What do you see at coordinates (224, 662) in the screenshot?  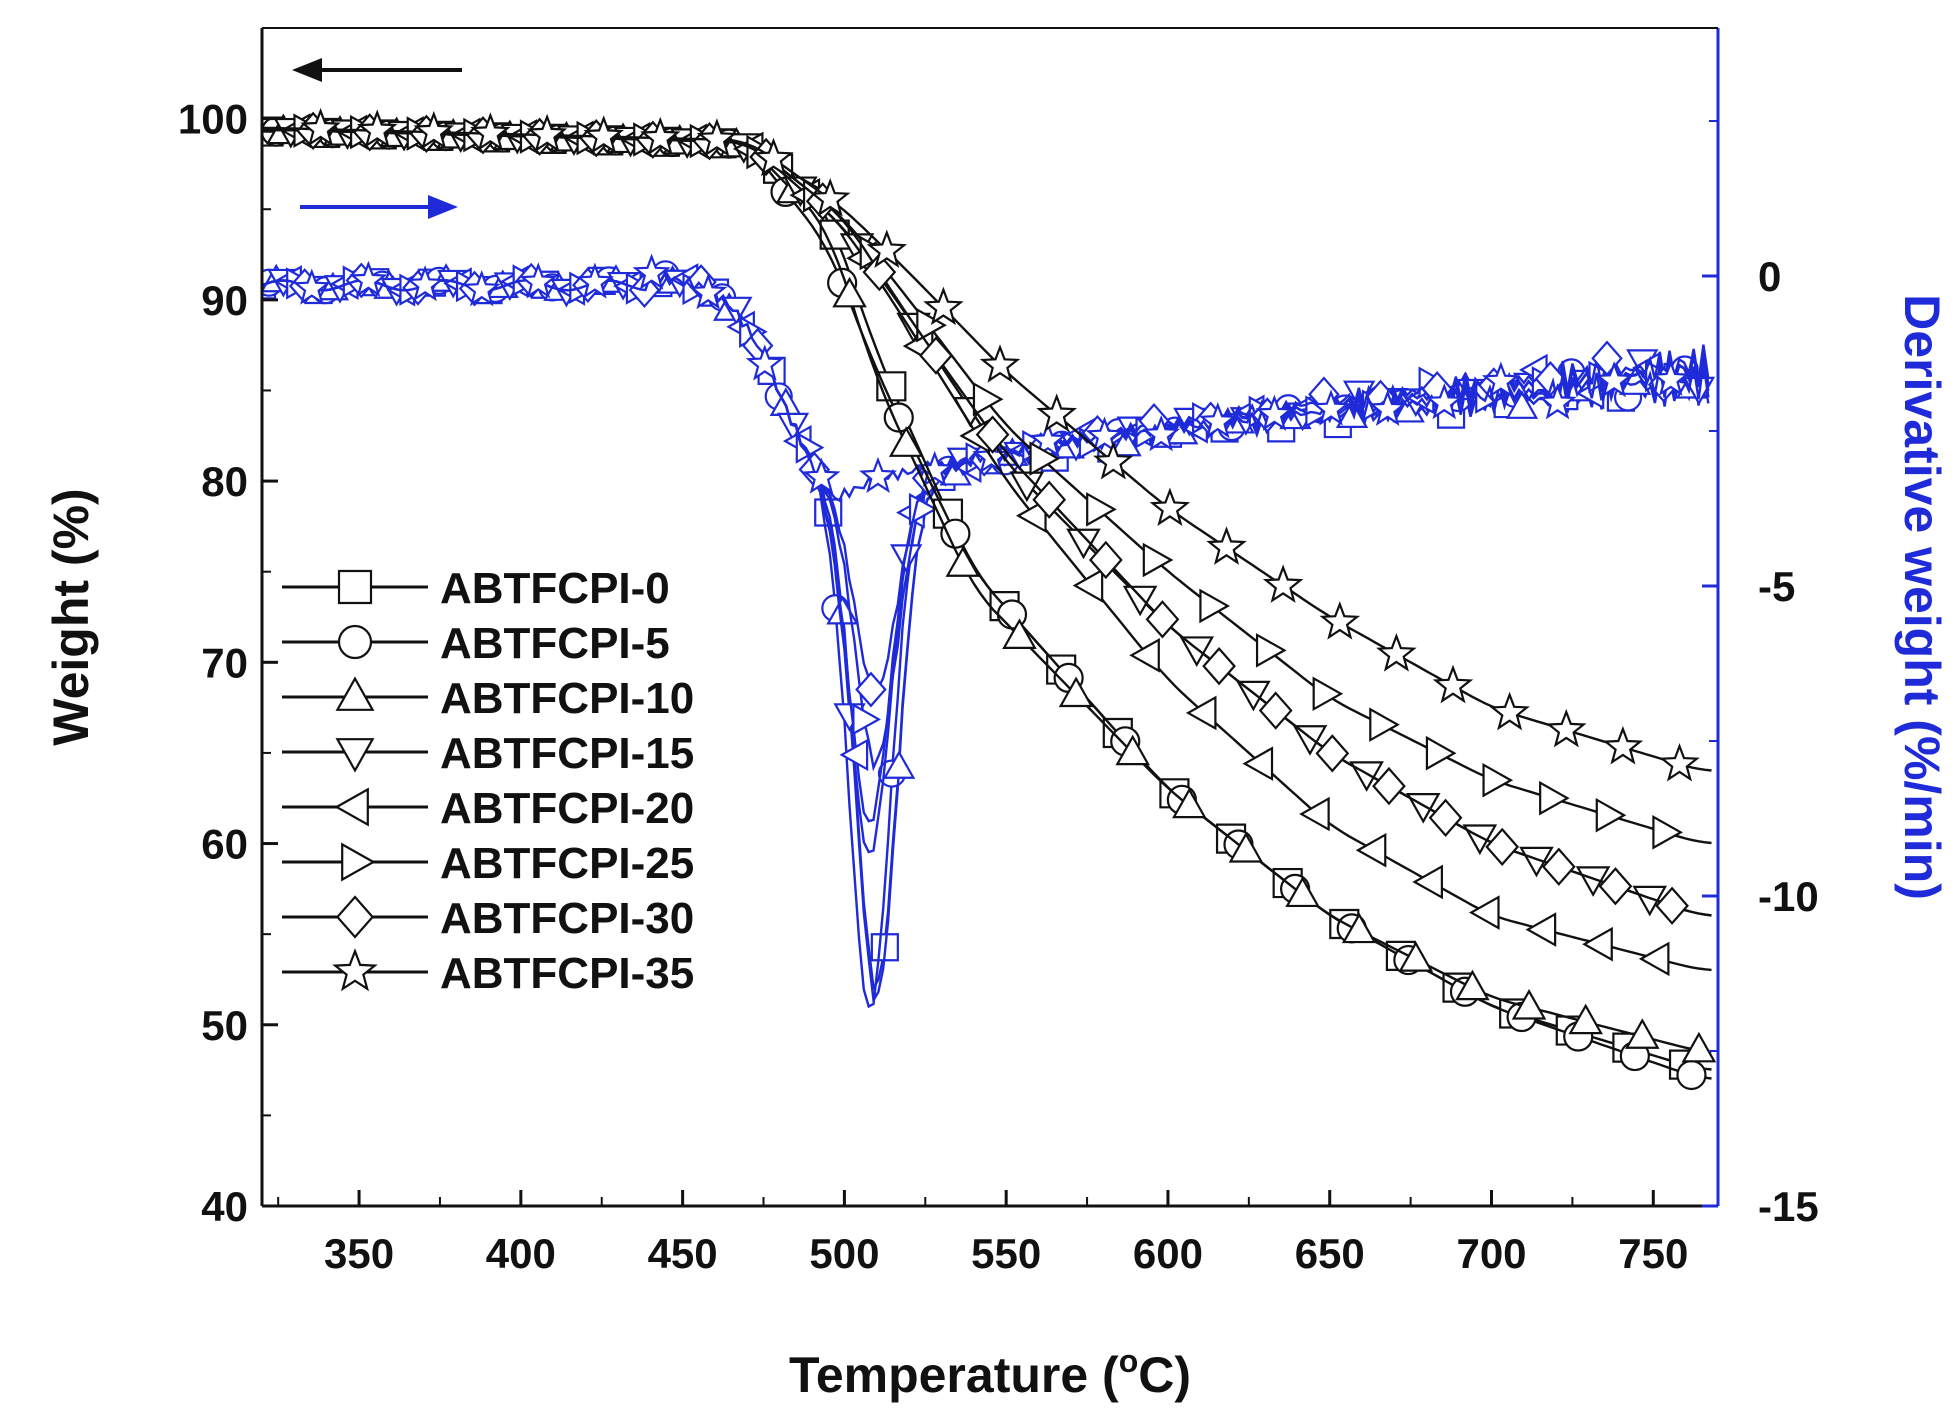 I see `y-left-tick-label: 70` at bounding box center [224, 662].